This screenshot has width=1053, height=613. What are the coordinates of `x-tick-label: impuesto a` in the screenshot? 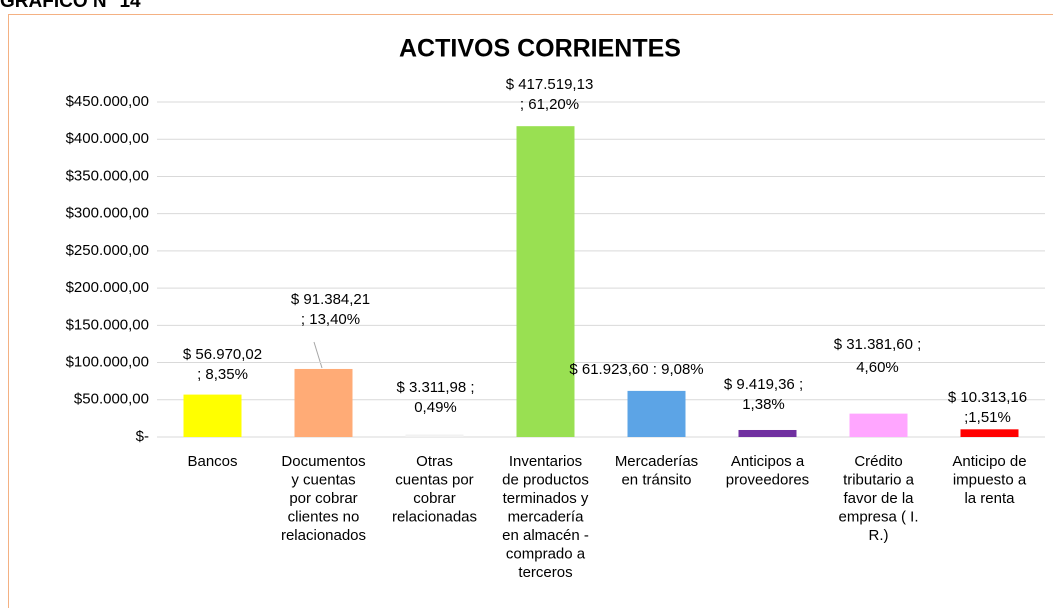 It's located at (990, 479).